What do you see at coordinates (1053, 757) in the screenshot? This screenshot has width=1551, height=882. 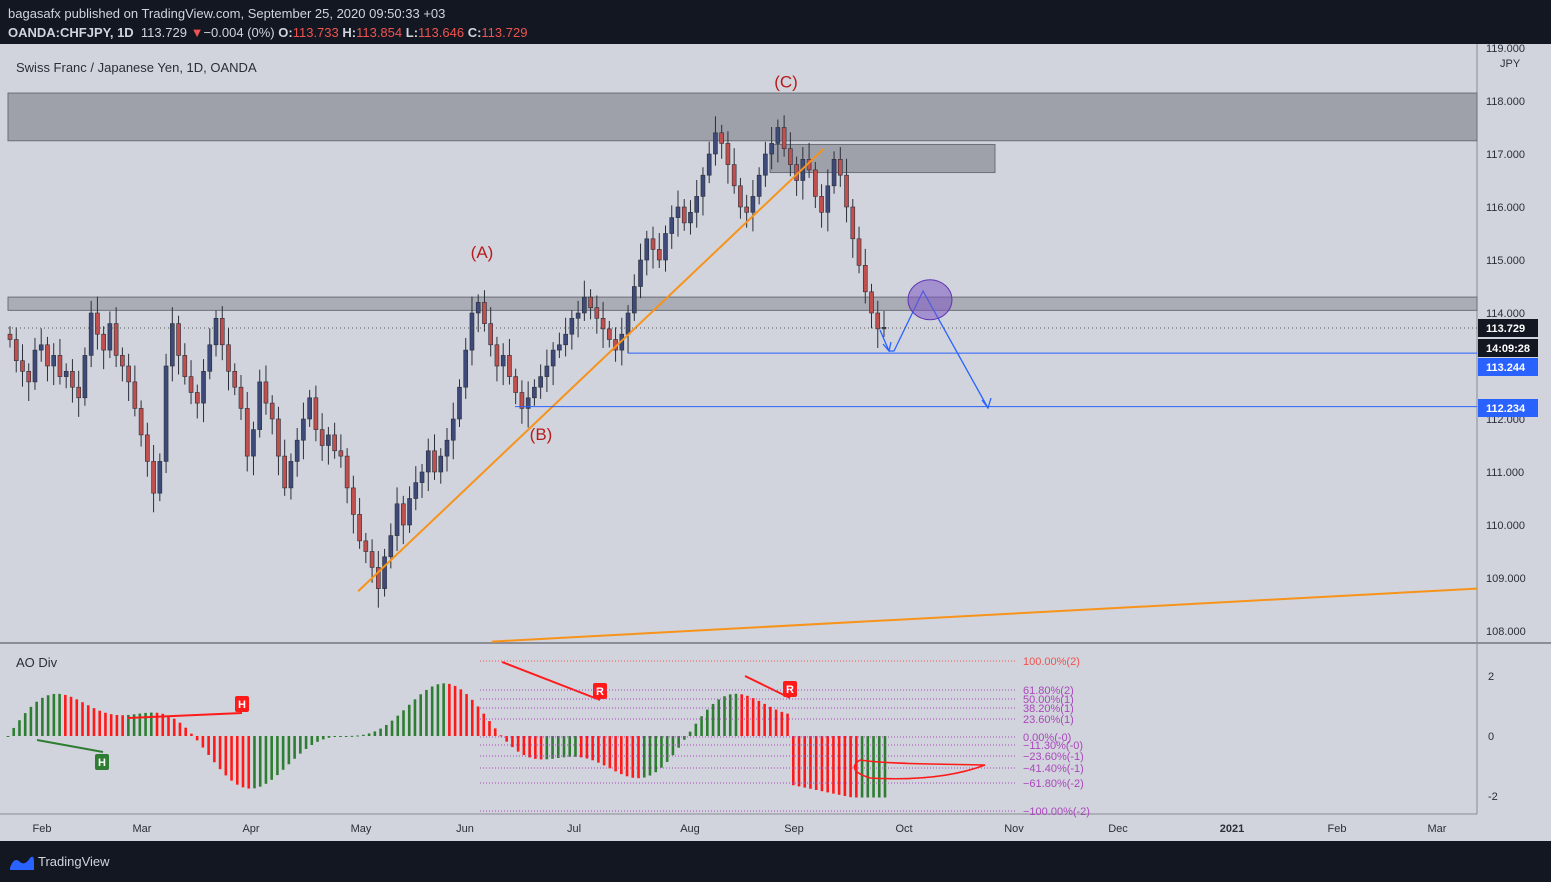 I see `fib-label-7: −23.60%(-1)` at bounding box center [1053, 757].